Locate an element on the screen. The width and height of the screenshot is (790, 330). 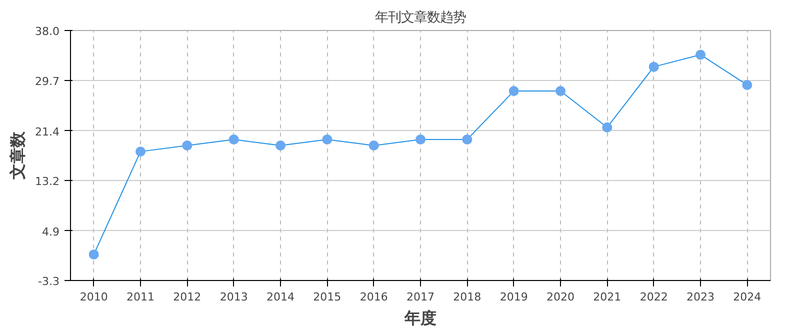
y-tick-label: -3.3 is located at coordinates (49, 281).